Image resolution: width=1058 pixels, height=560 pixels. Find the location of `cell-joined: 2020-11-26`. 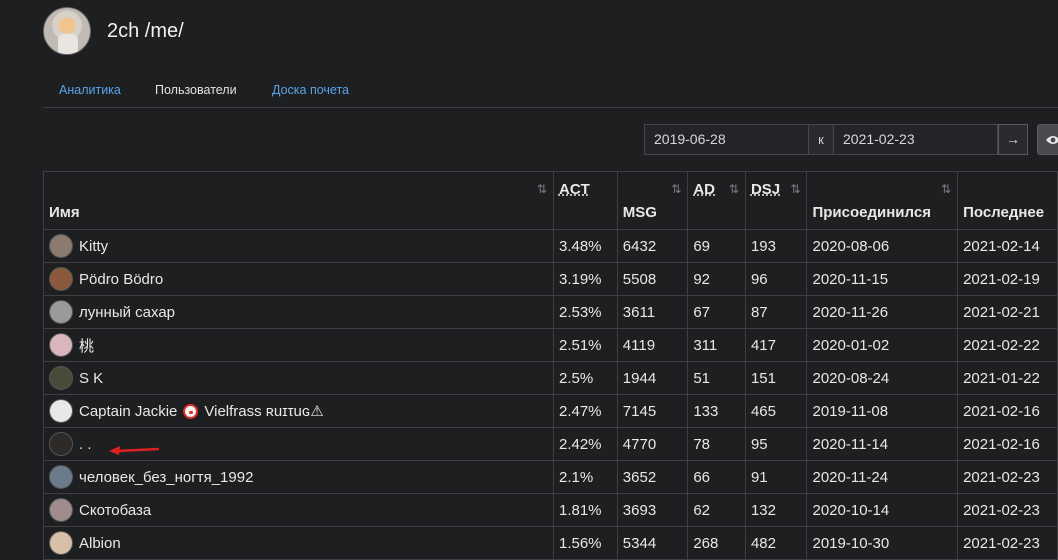

cell-joined: 2020-11-26 is located at coordinates (882, 312).